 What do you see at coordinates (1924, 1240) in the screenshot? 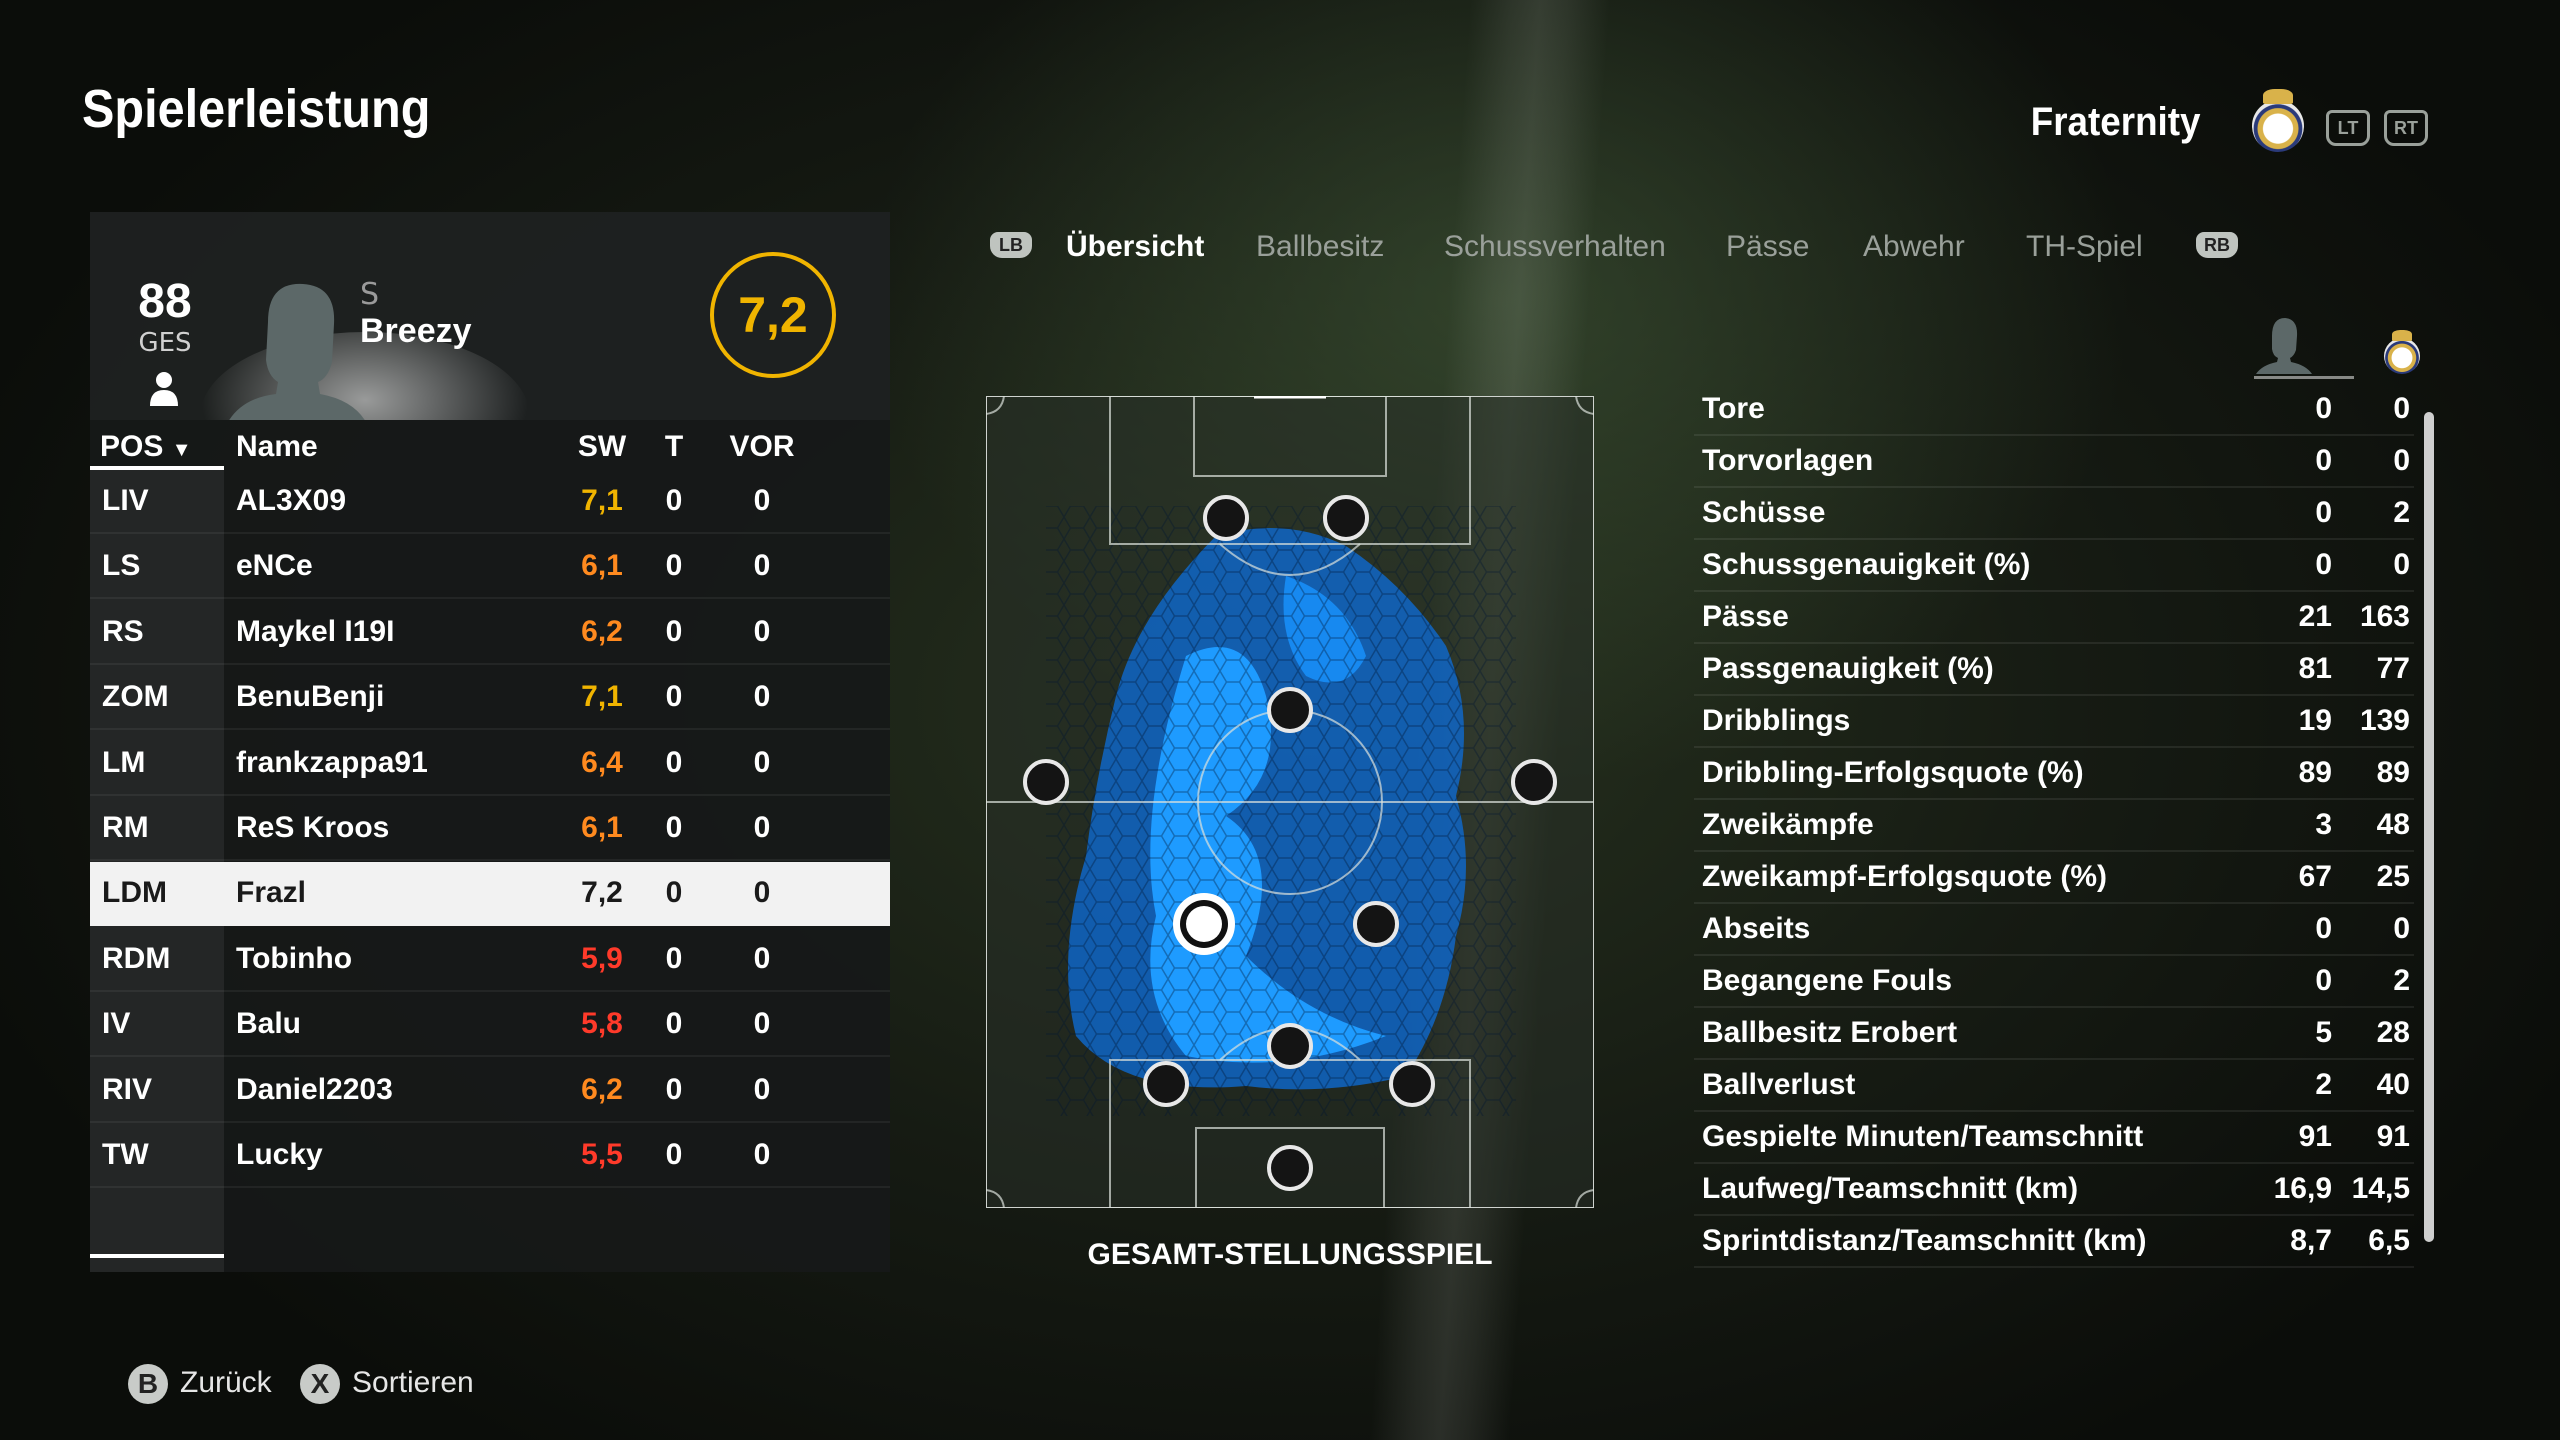
I see `stat-label: Sprintdistanz/Teamschnitt (km)` at bounding box center [1924, 1240].